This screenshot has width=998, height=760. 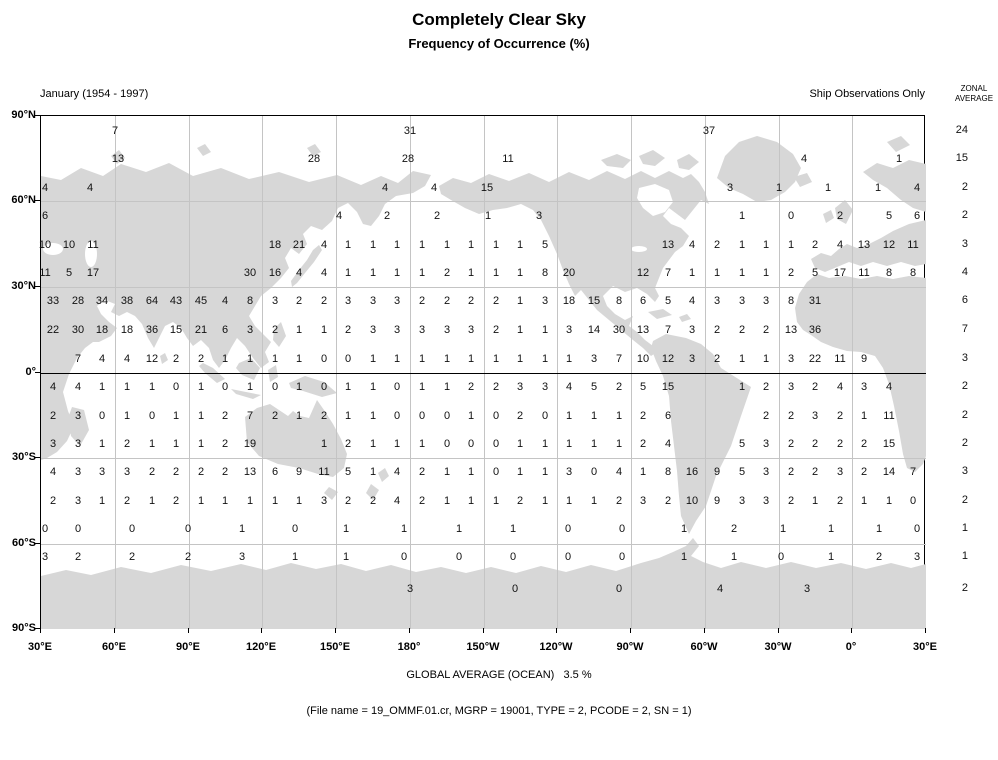 What do you see at coordinates (705, 372) in the screenshot?
I see `meridian-line` at bounding box center [705, 372].